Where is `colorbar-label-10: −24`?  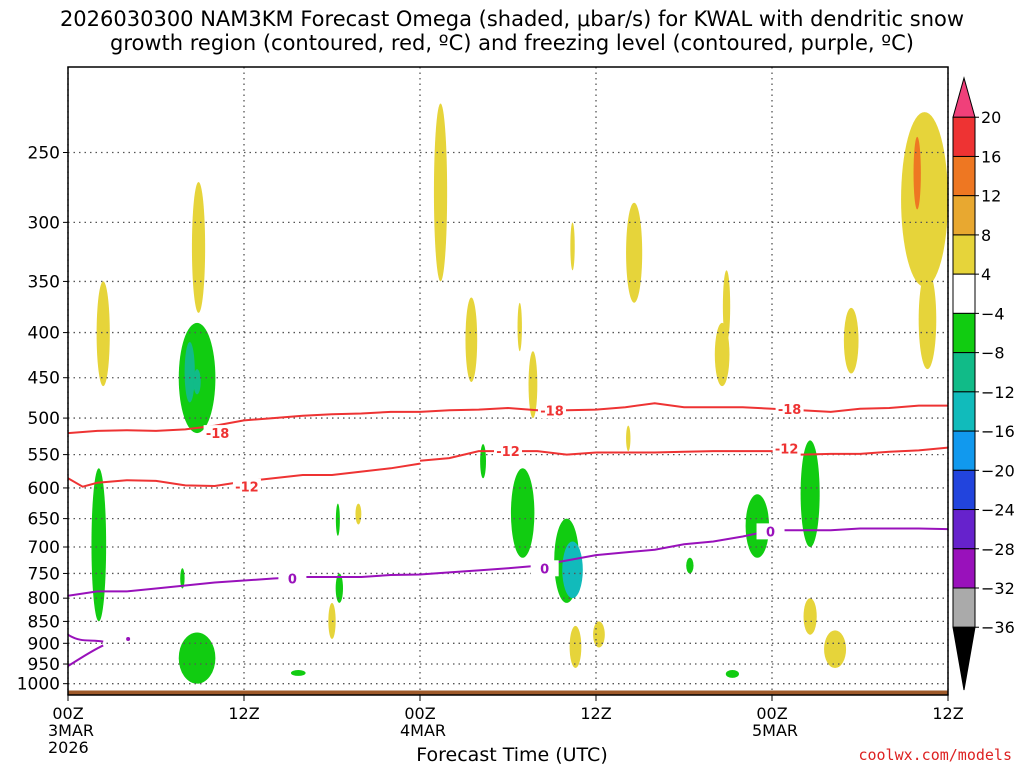
colorbar-label-10: −24 is located at coordinates (998, 510).